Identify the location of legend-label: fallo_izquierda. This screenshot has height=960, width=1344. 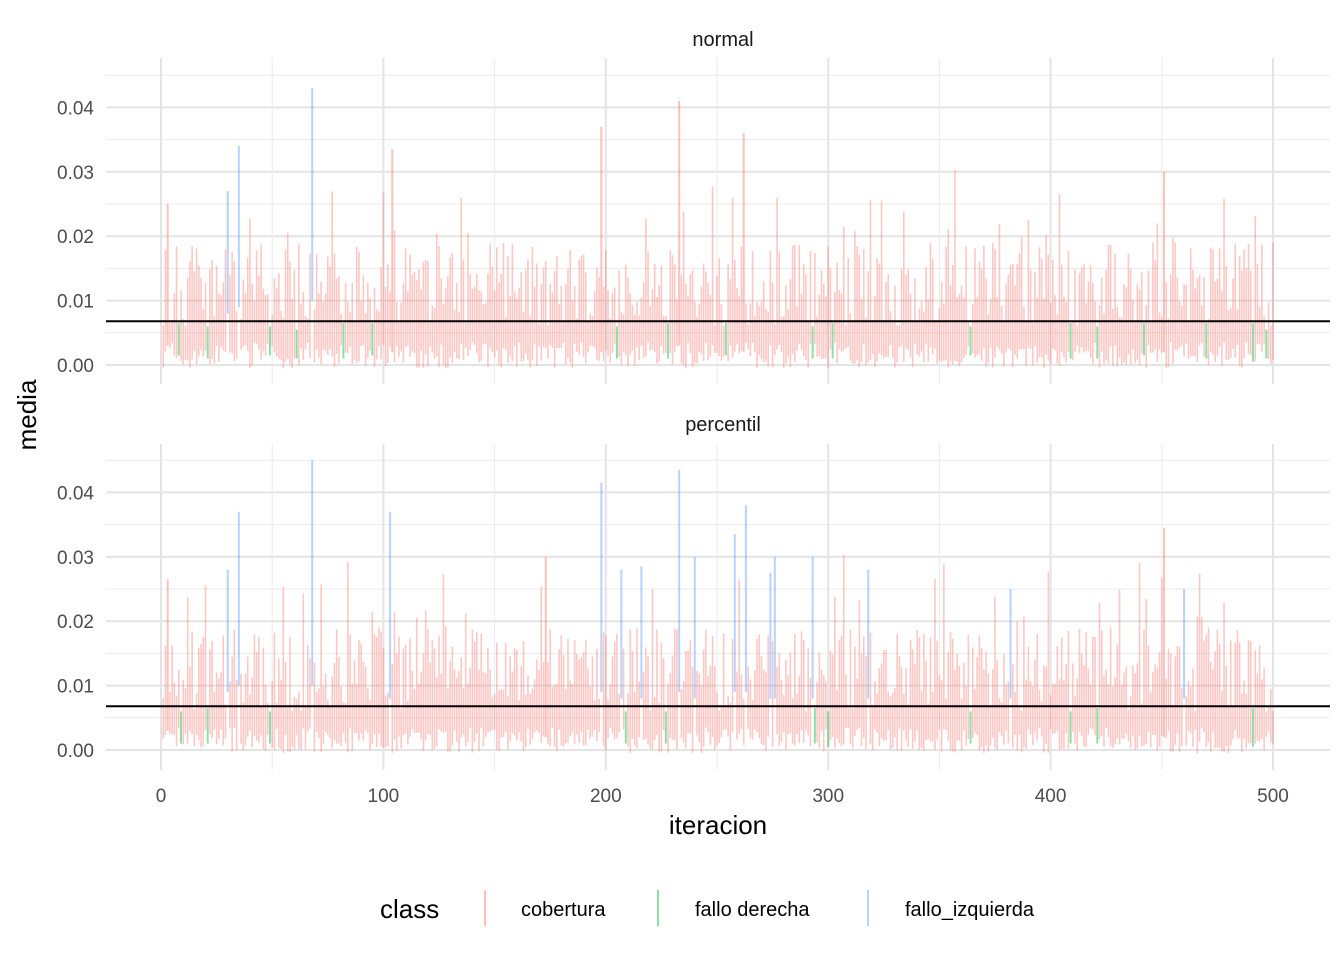
(970, 910).